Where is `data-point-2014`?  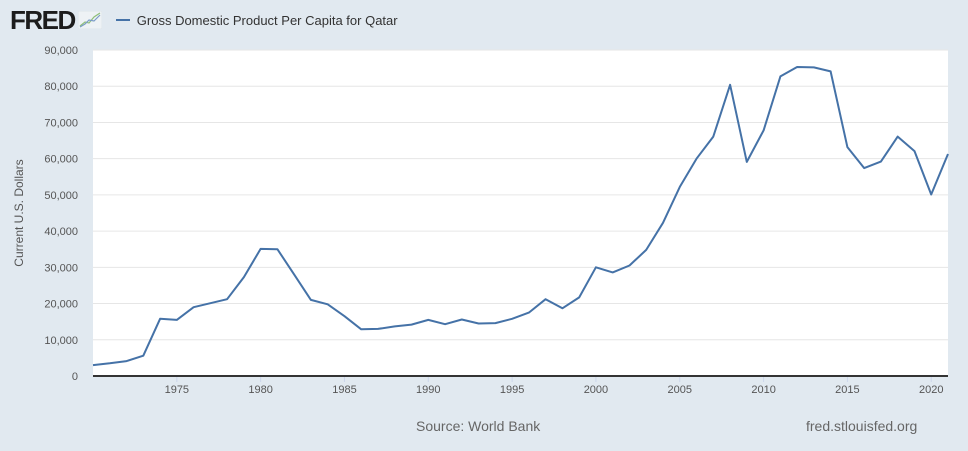 data-point-2014 is located at coordinates (831, 71).